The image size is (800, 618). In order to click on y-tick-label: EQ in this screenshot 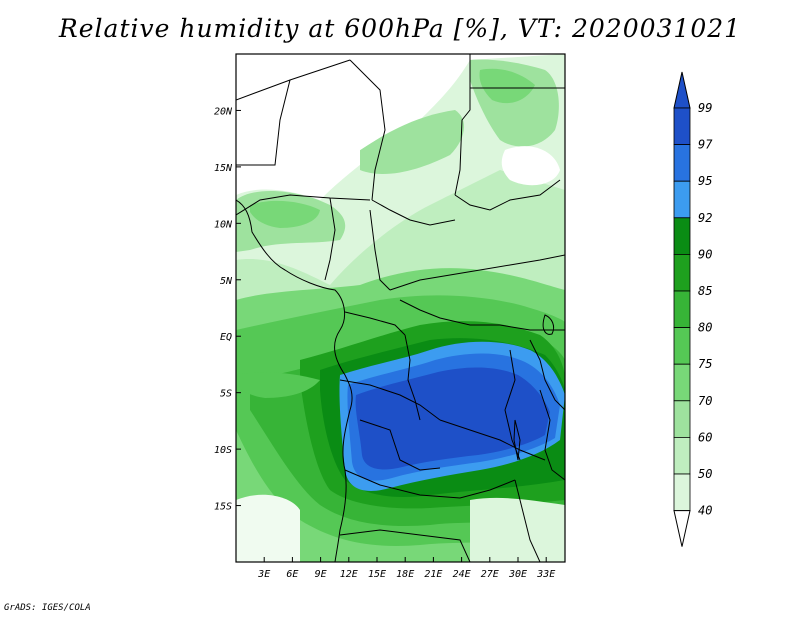, I will do `click(226, 337)`.